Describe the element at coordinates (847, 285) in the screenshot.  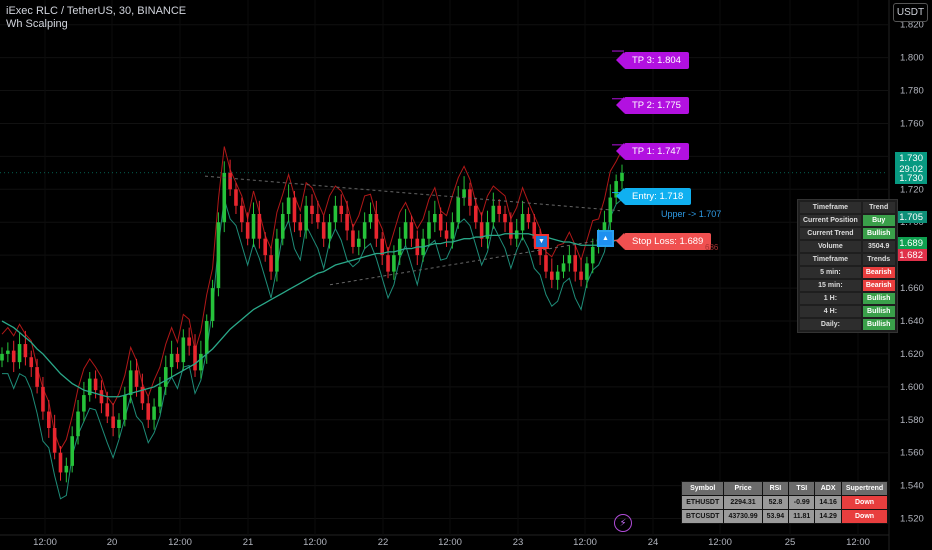
I see `trend-row: 15 min: Bearish` at that location.